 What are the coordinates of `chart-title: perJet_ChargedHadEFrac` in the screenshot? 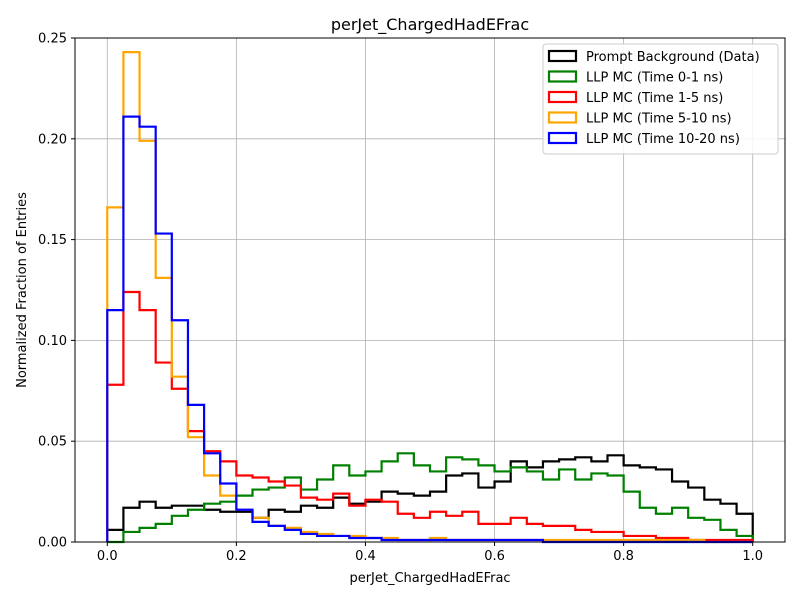 It's located at (430, 25).